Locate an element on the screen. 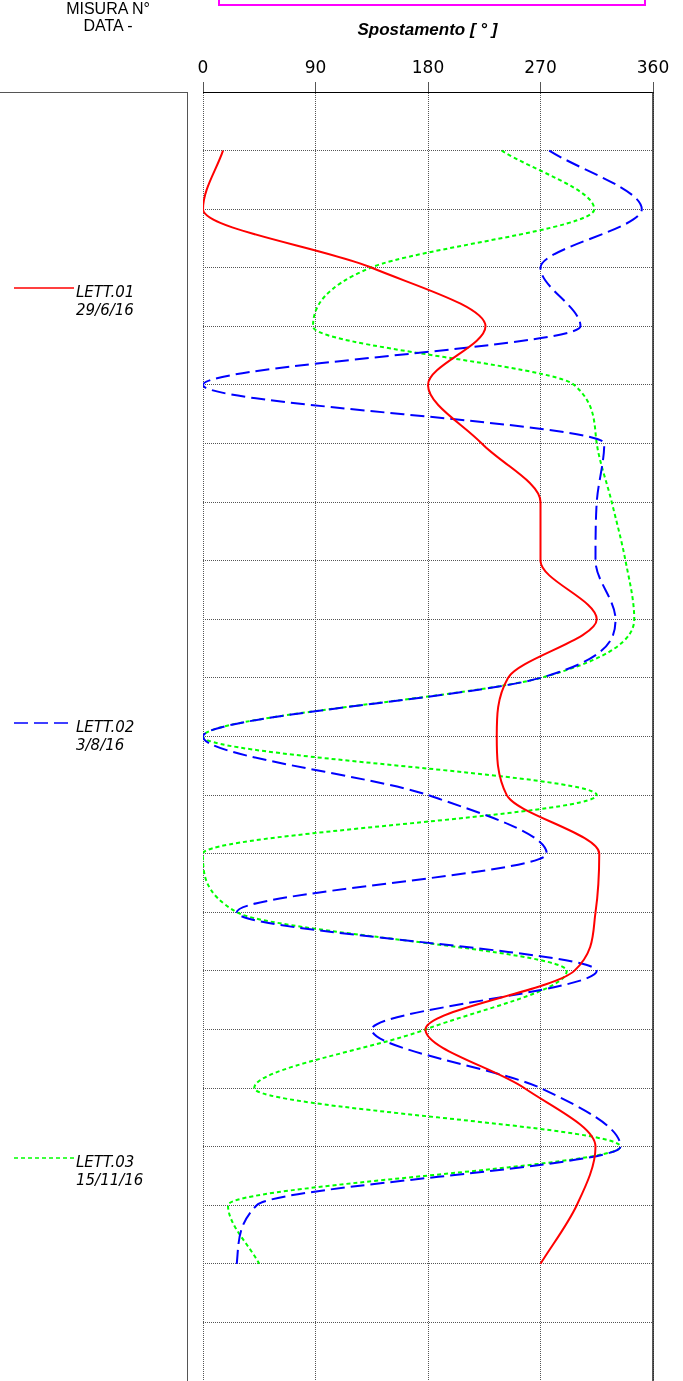 The width and height of the screenshot is (683, 1381). text: MISURA N° is located at coordinates (108, 8).